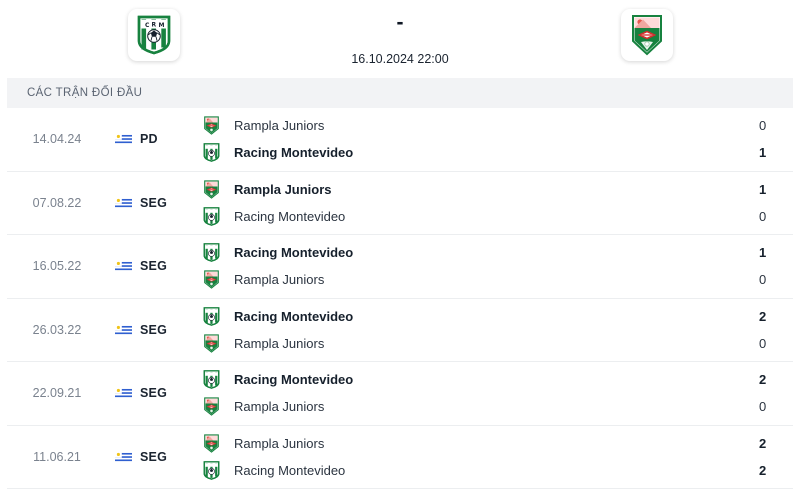  Describe the element at coordinates (498, 152) in the screenshot. I see `team-line-away: Racing Montevideo 1` at that location.